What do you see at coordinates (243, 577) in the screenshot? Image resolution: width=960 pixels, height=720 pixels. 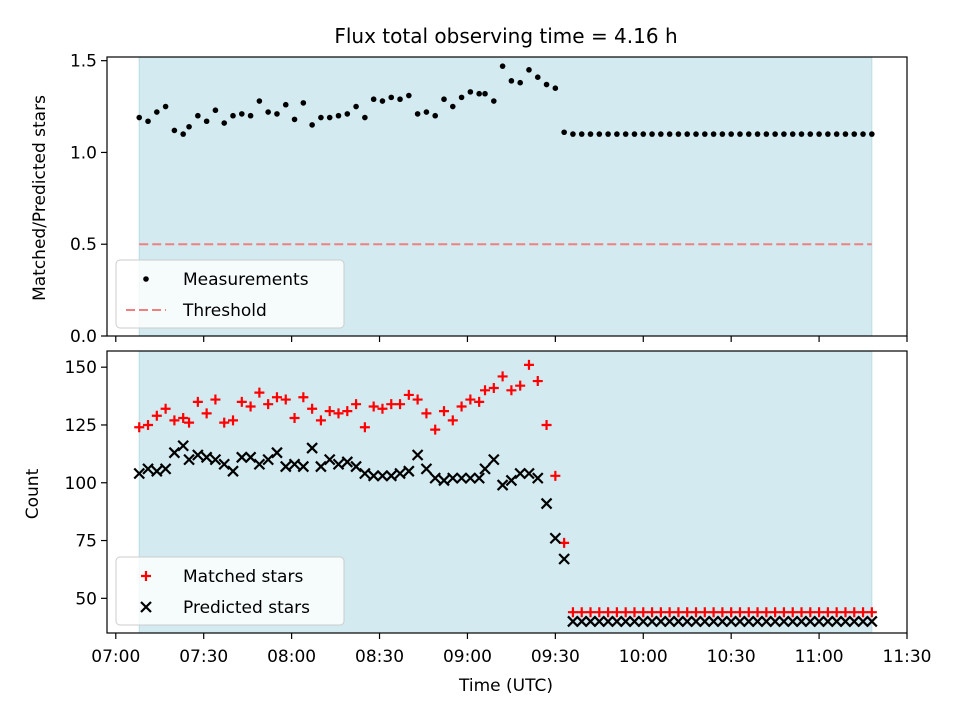 I see `legend-label: Matched stars` at bounding box center [243, 577].